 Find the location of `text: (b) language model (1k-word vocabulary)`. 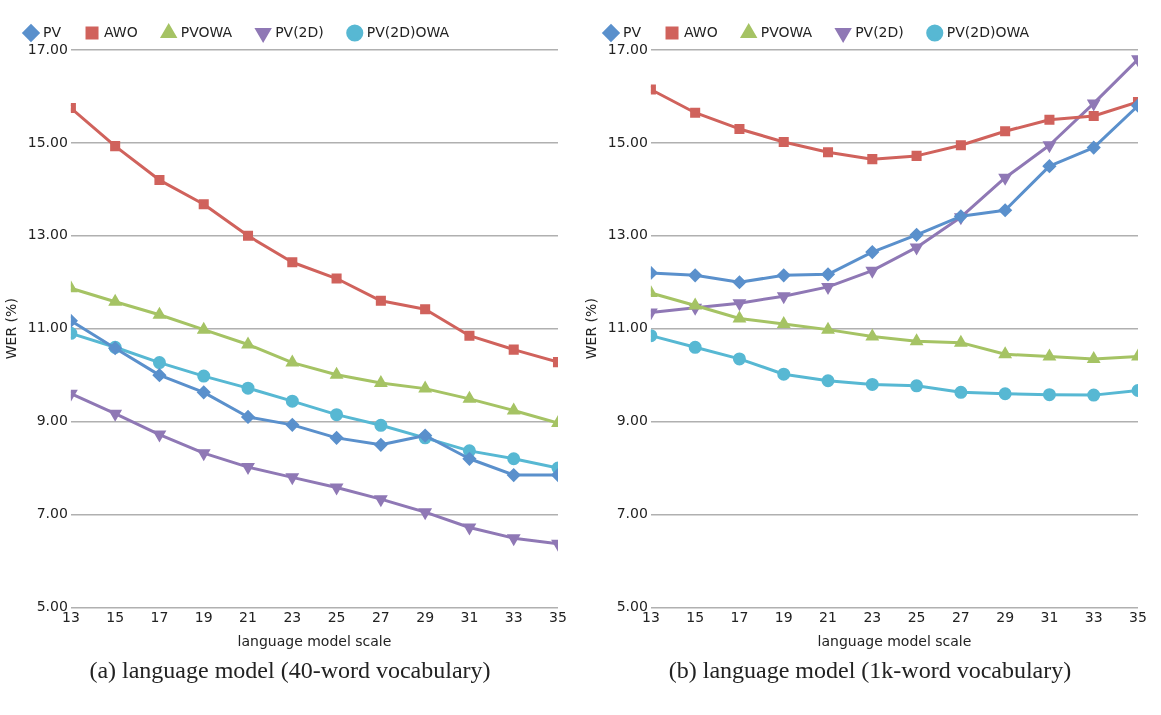

text: (b) language model (1k-word vocabulary) is located at coordinates (870, 670).